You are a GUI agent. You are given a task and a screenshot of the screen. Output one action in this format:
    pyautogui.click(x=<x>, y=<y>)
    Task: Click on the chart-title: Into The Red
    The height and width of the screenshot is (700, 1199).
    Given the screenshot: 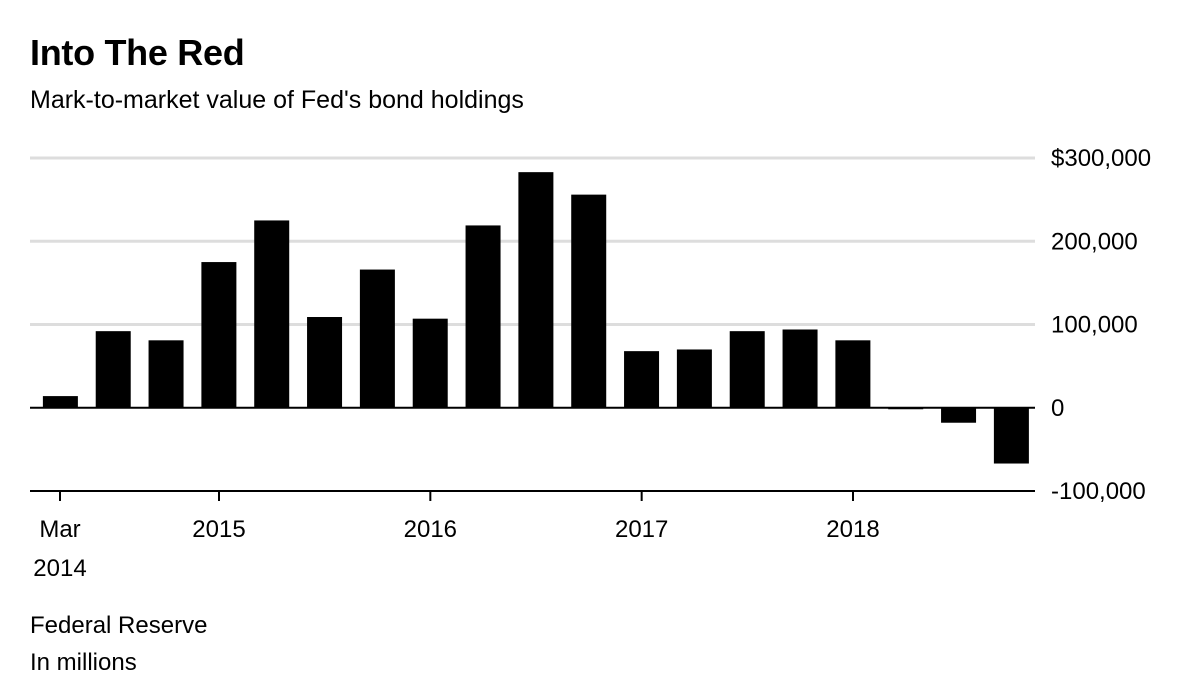 What is the action you would take?
    pyautogui.click(x=137, y=52)
    